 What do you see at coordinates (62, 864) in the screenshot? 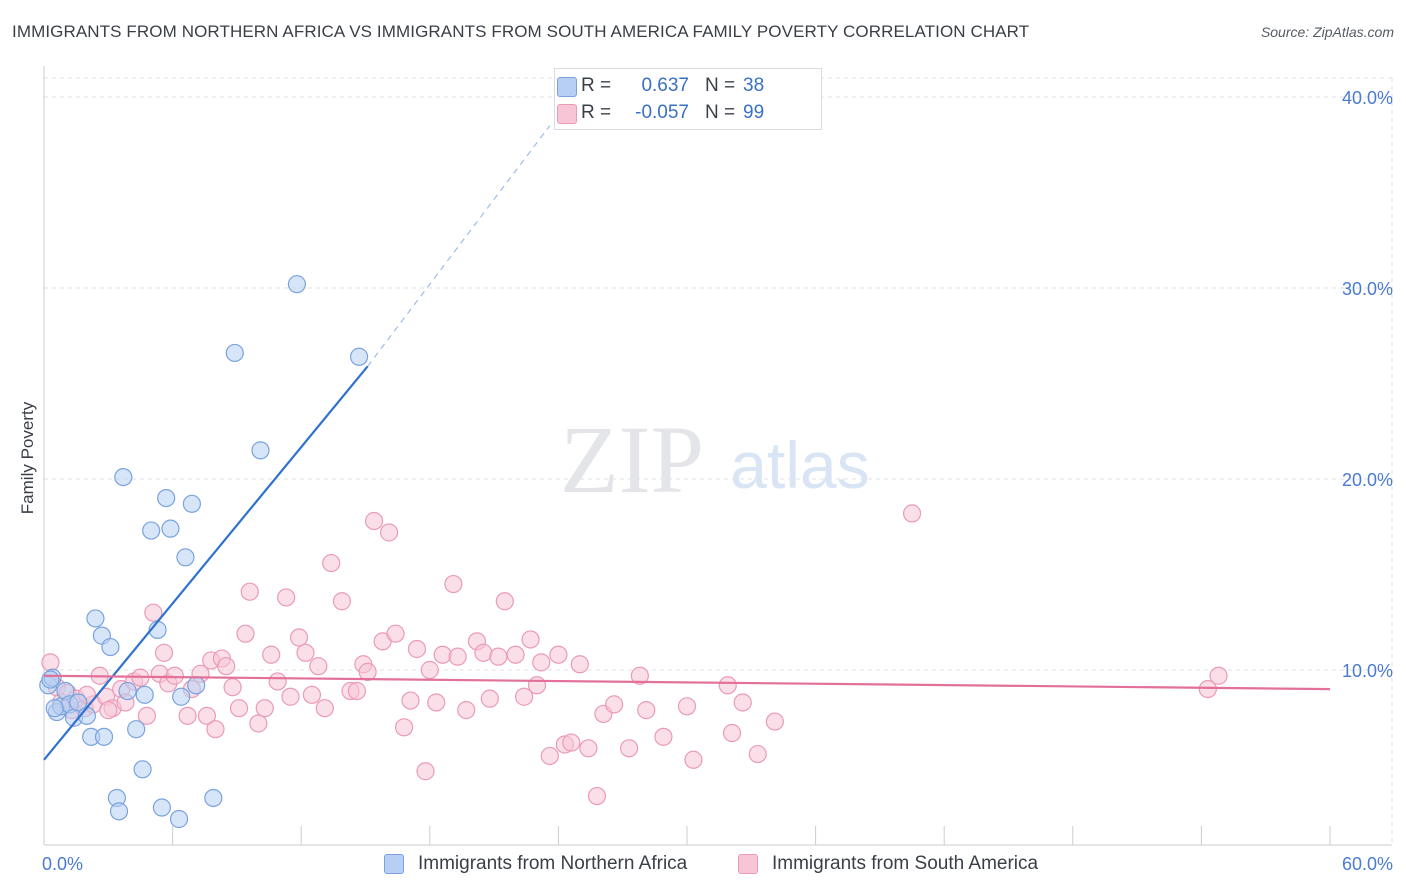
I see `x-tick-label: 0.0%` at bounding box center [62, 864].